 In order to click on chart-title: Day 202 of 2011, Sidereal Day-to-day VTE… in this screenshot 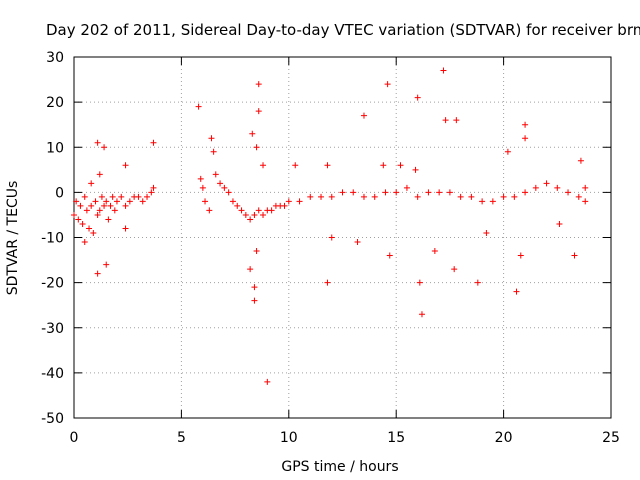, I will do `click(343, 30)`.